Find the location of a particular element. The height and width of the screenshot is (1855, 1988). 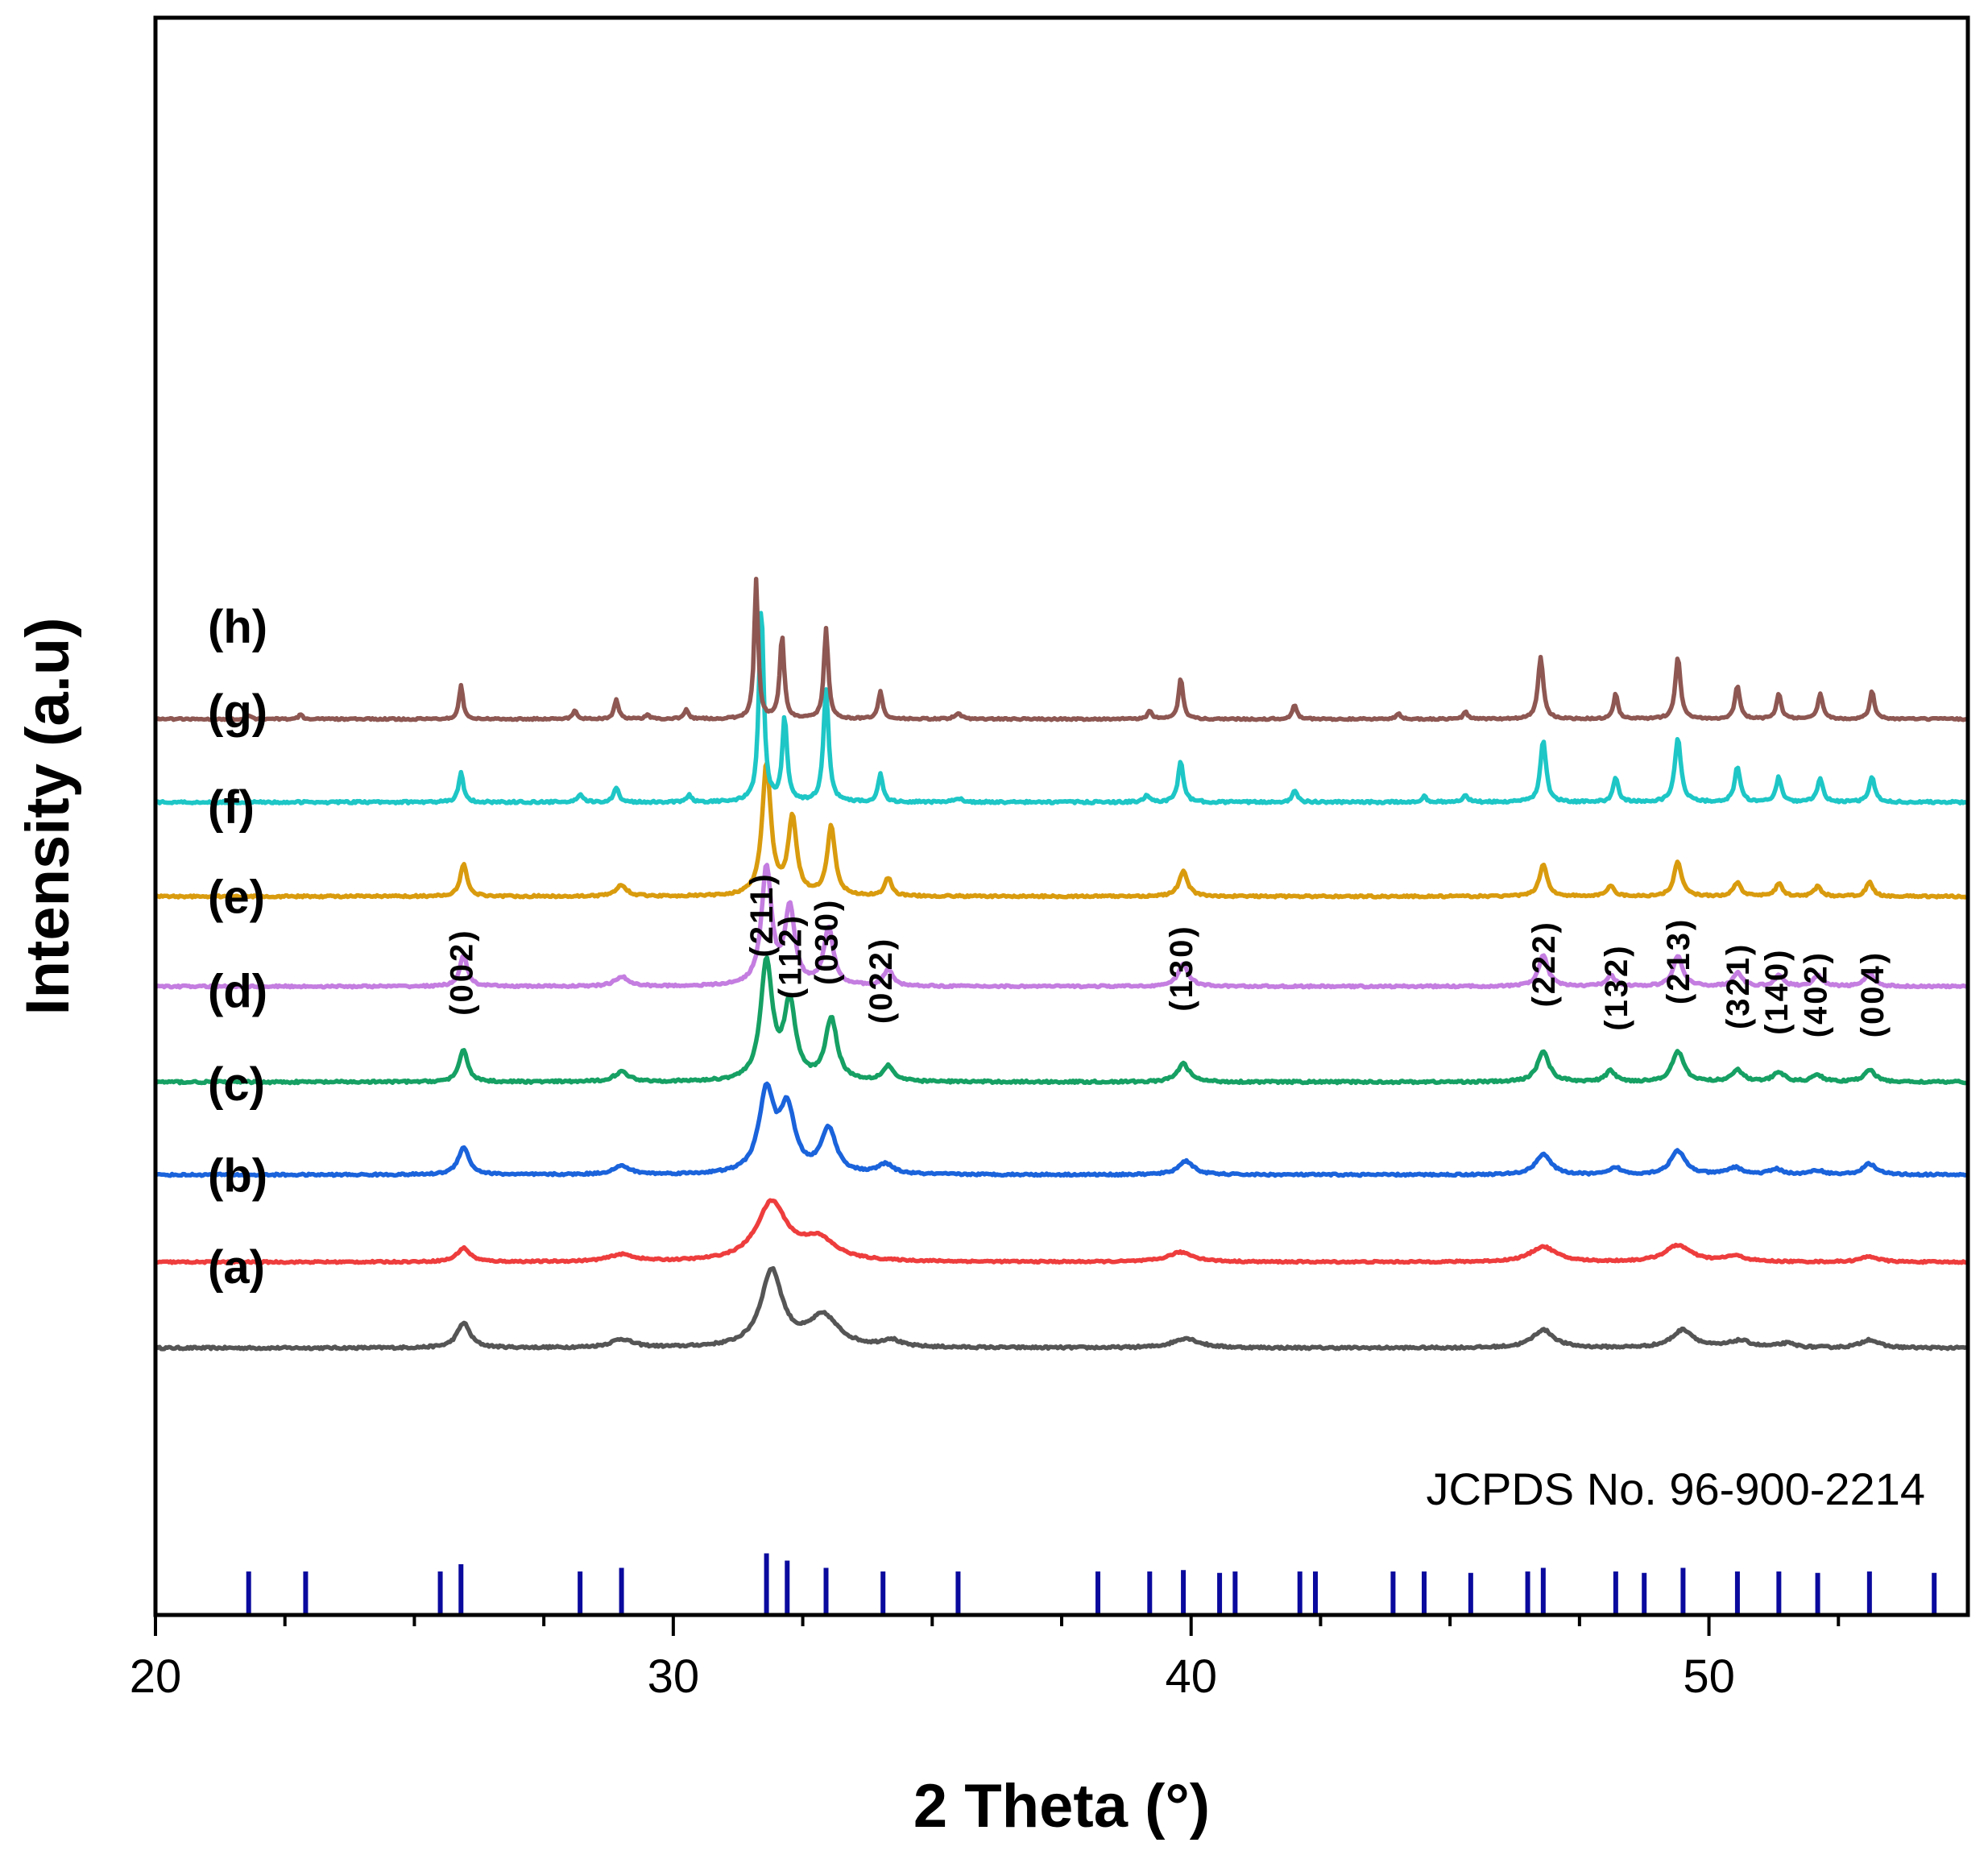

x-tick-label-20: 20 is located at coordinates (156, 1676).